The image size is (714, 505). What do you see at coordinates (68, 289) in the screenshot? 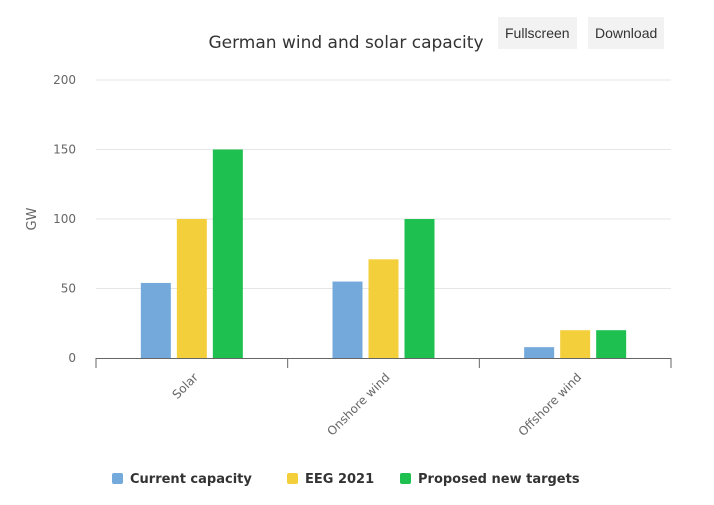
I see `y-tick-label: 50` at bounding box center [68, 289].